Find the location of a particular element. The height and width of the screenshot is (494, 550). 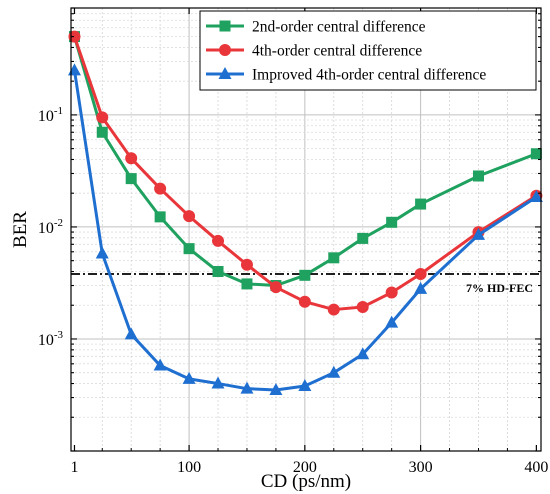

y-tick-label: 10⁻¹ is located at coordinates (50, 115).